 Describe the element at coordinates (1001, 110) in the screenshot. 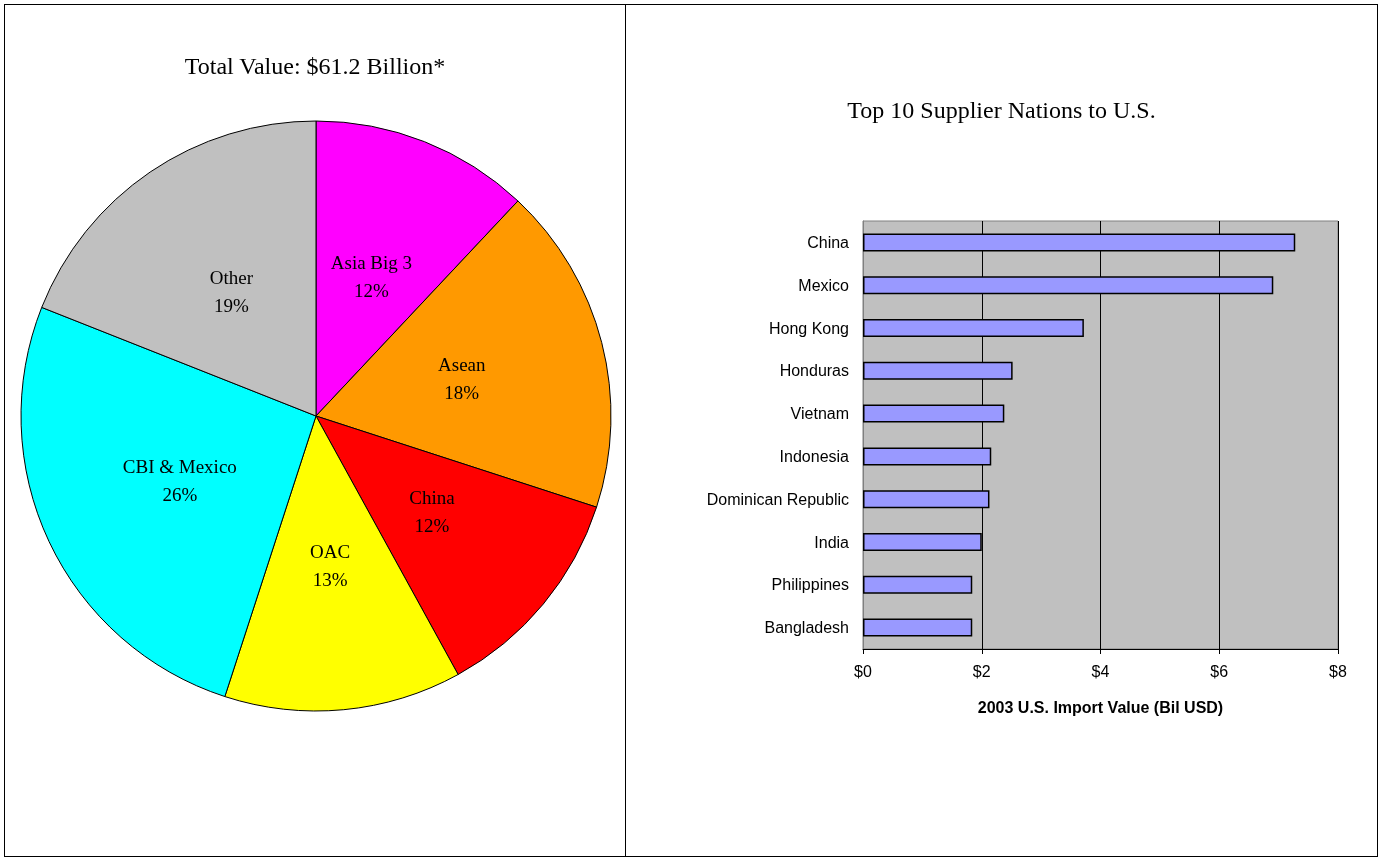

I see `chart-title: Top 10 Supplier Nations to U.S.` at that location.